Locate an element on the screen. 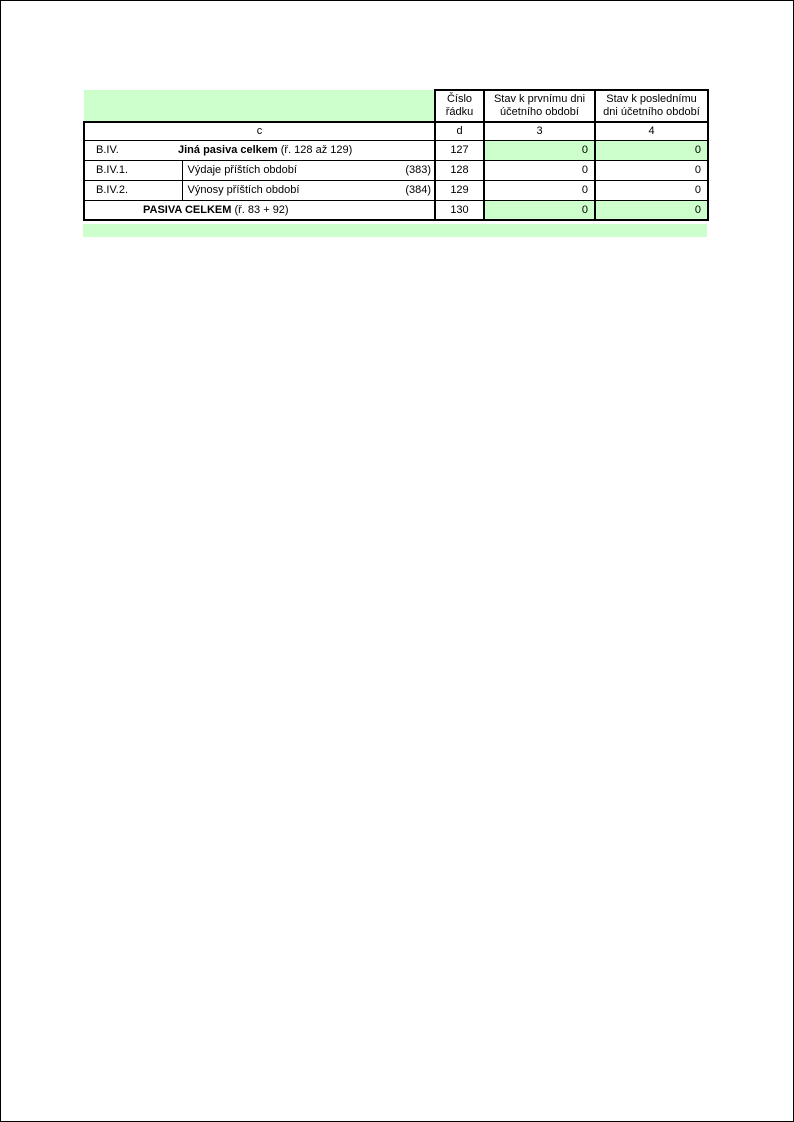  row-128-code: B.IV.1. is located at coordinates (133, 170).